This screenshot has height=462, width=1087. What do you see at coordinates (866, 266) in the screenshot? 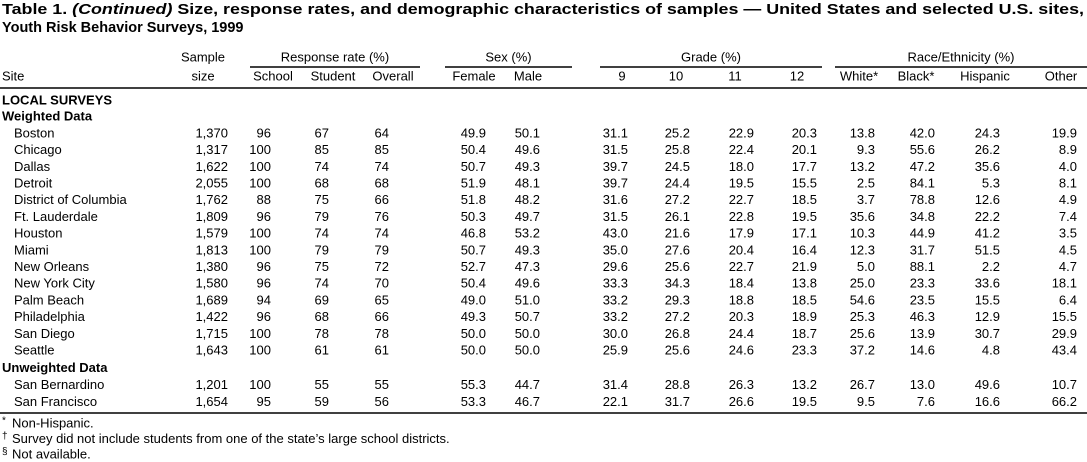
I see `cell: 5.0` at bounding box center [866, 266].